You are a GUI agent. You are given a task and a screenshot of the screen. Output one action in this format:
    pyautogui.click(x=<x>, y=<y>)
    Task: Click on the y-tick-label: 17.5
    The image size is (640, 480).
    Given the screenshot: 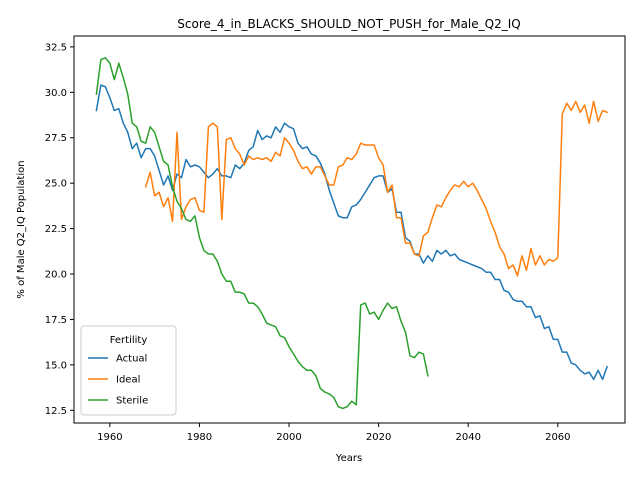 What is the action you would take?
    pyautogui.click(x=56, y=320)
    